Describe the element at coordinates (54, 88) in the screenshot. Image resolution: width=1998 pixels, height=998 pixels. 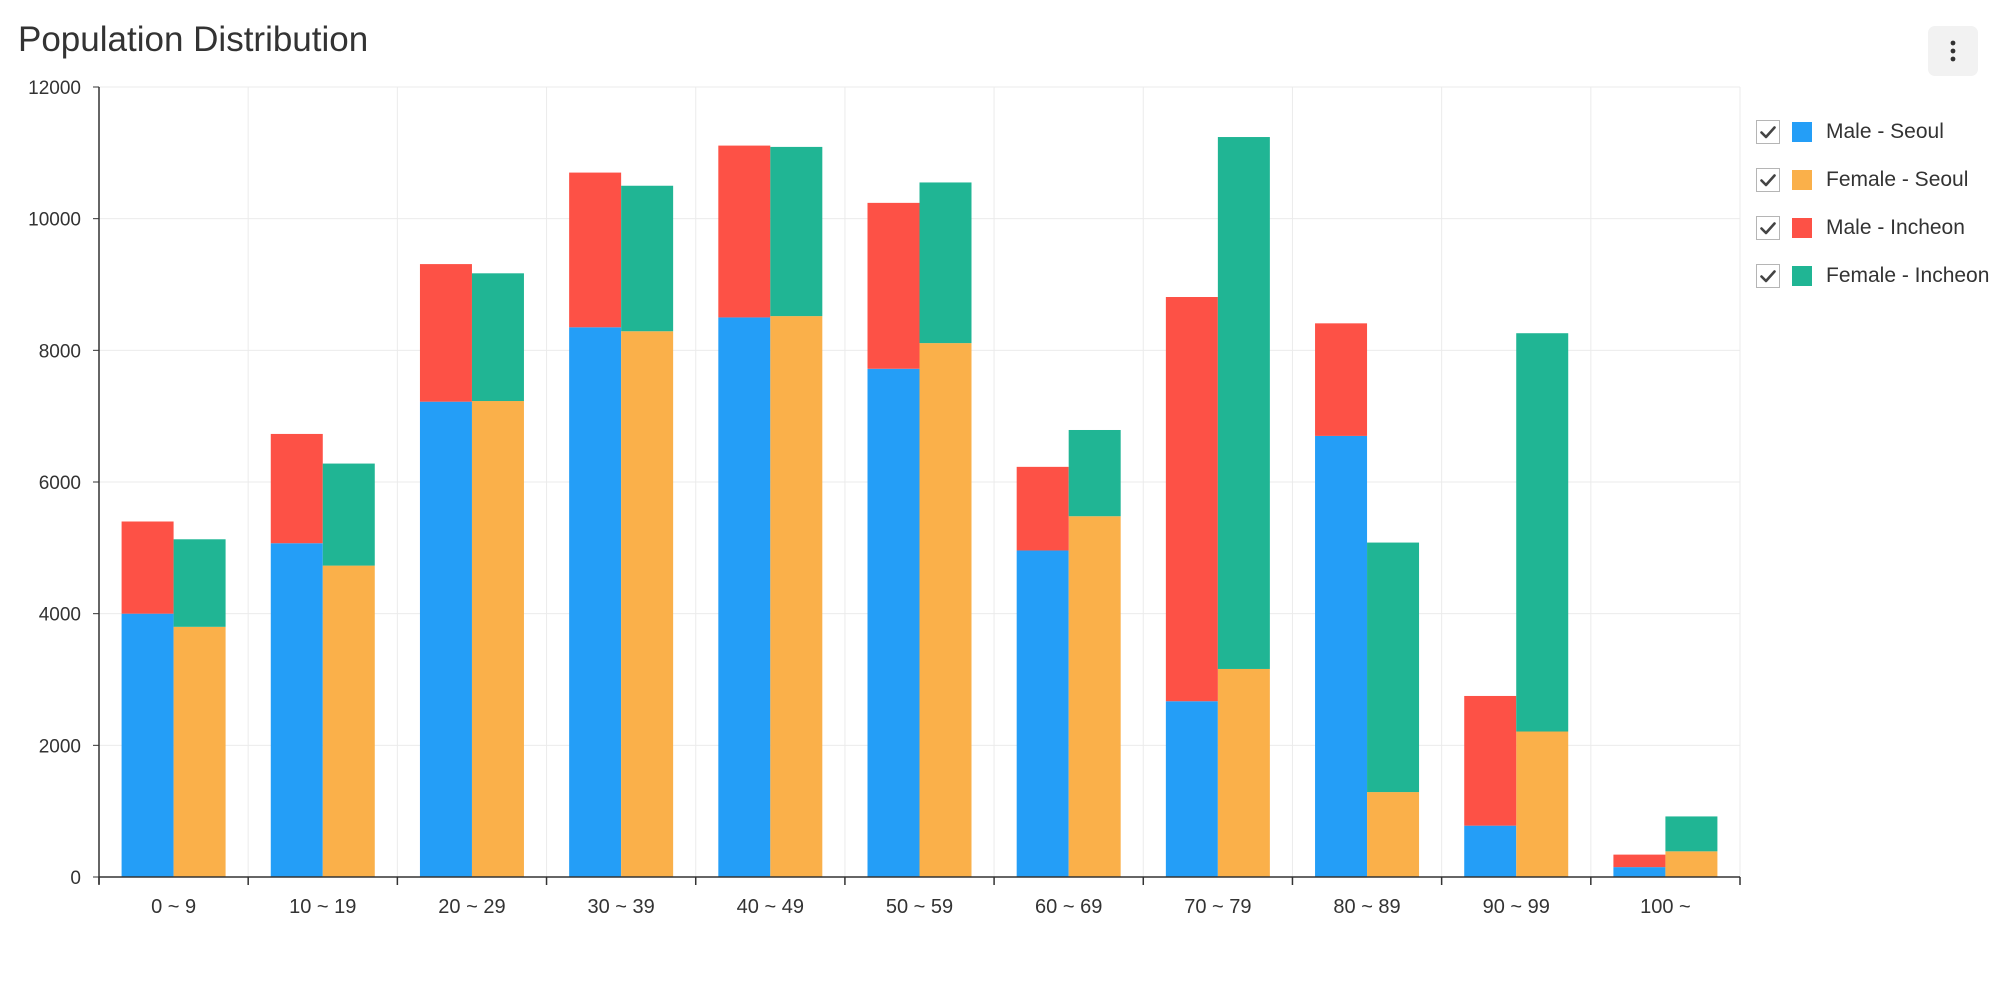
I see `y-tick-label: 12000` at that location.